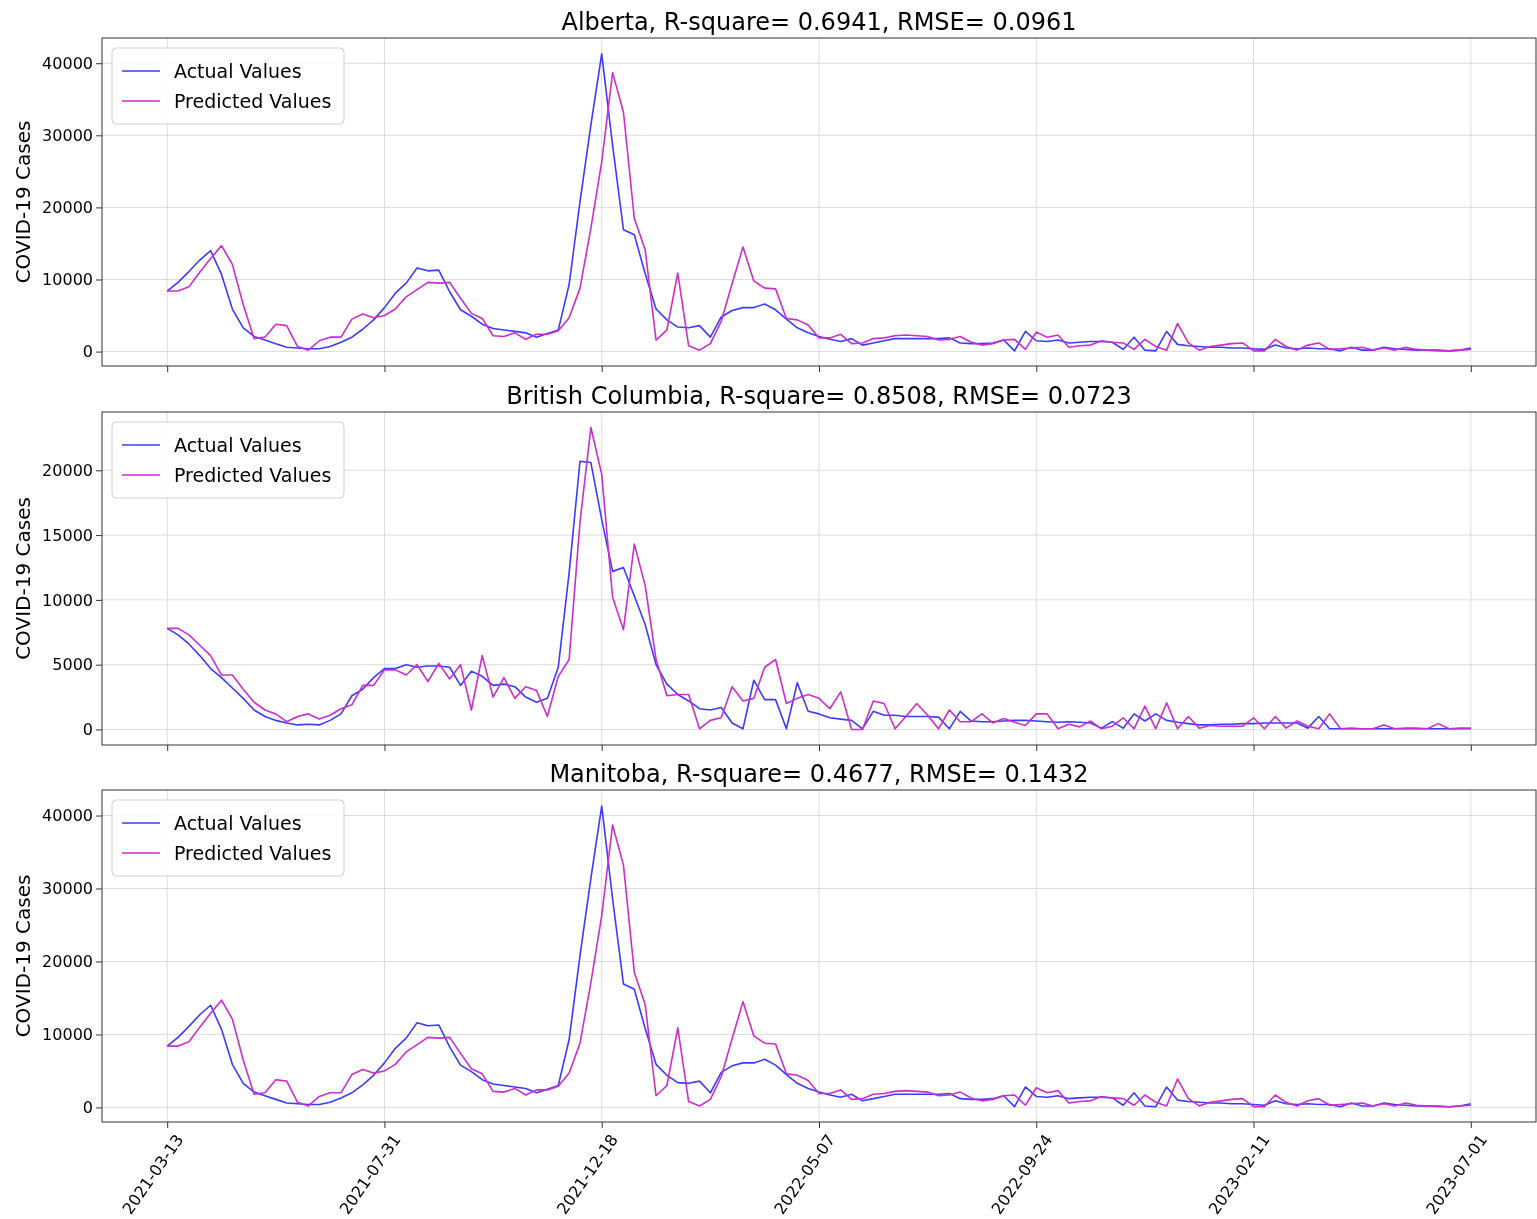 Image resolution: width=1537 pixels, height=1219 pixels. What do you see at coordinates (72, 665) in the screenshot?
I see `y-tick-label: 5000` at bounding box center [72, 665].